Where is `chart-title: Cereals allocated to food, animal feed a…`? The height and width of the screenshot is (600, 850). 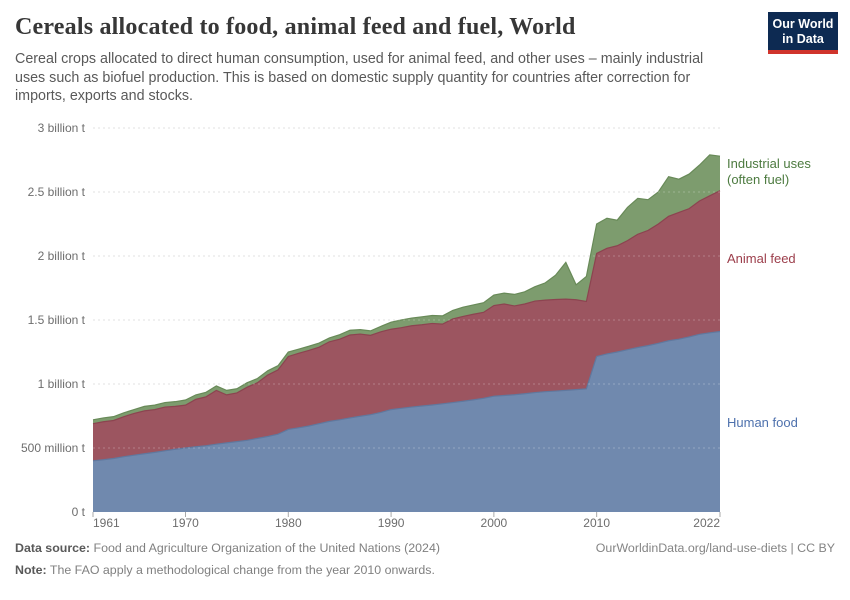 chart-title: Cereals allocated to food, animal feed a… is located at coordinates (295, 27).